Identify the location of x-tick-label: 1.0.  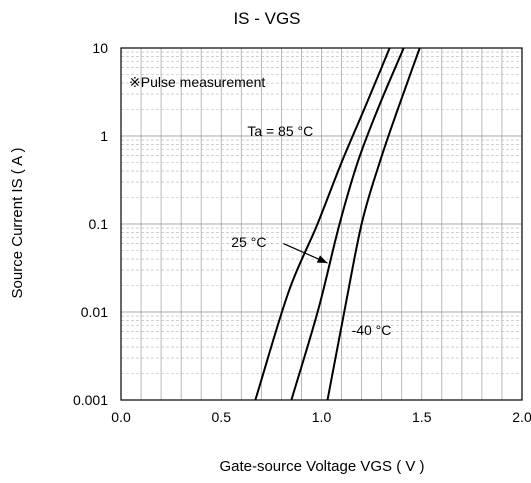
(322, 417).